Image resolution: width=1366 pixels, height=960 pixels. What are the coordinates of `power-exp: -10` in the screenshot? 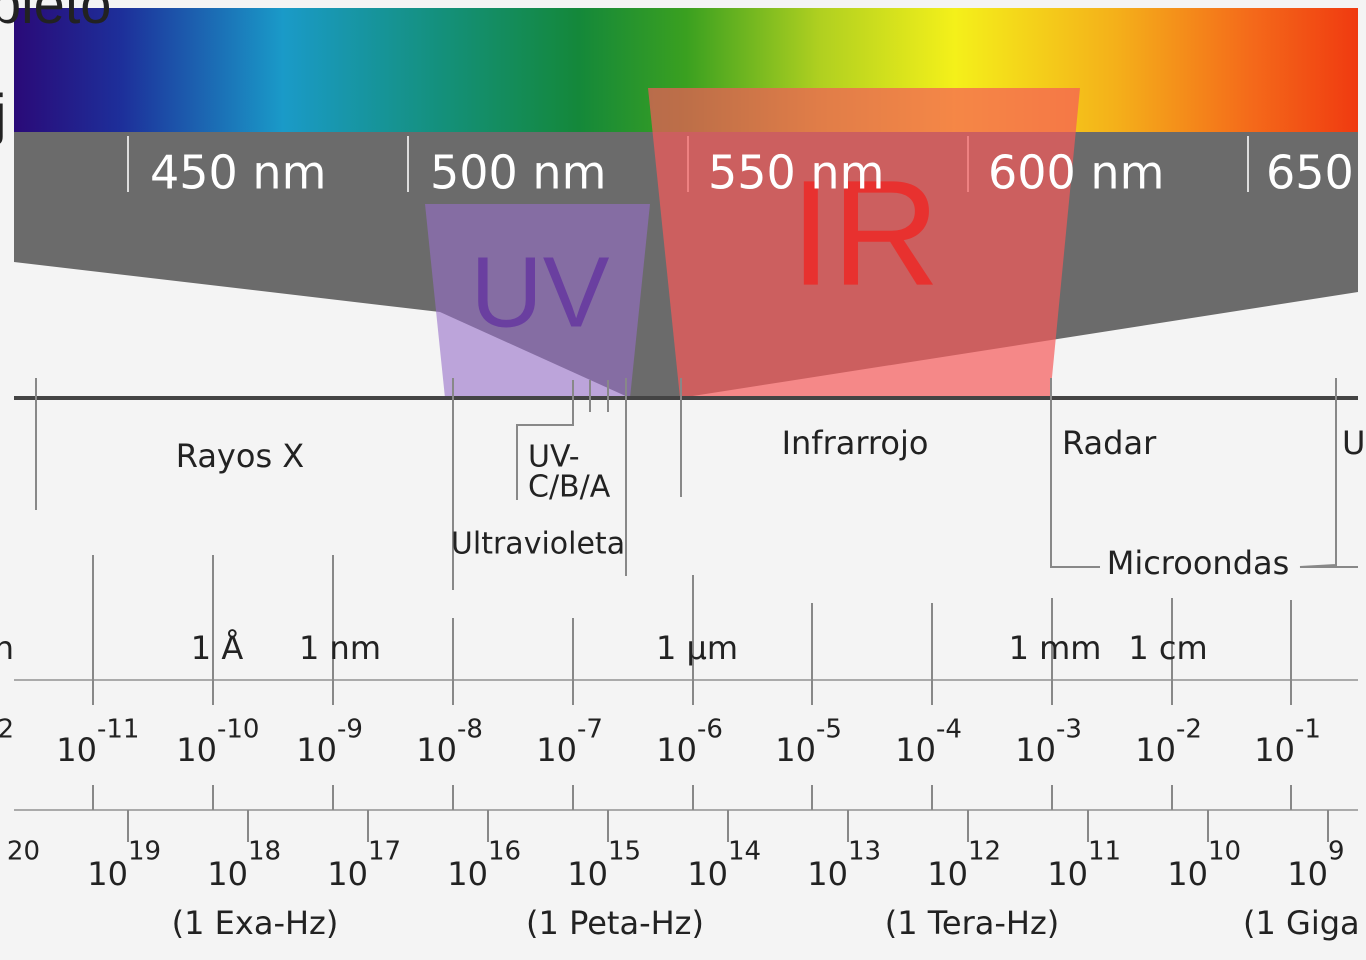 It's located at (238, 730).